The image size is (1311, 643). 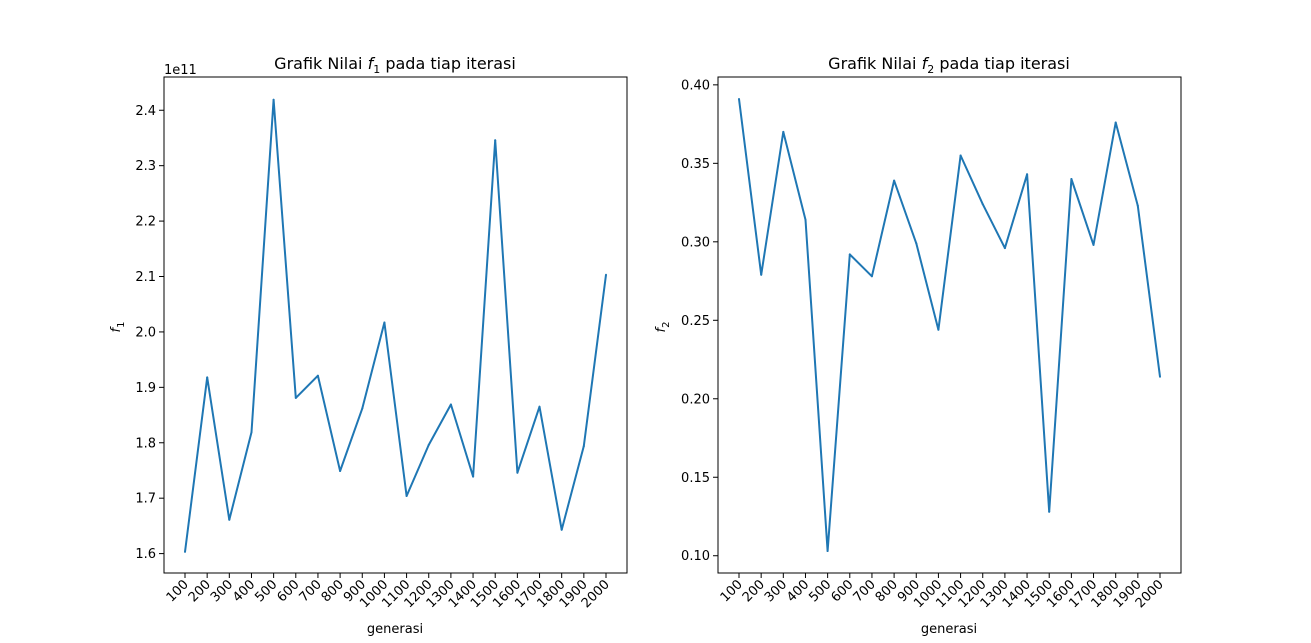 What do you see at coordinates (145, 388) in the screenshot?
I see `y-tick-label: 1.9` at bounding box center [145, 388].